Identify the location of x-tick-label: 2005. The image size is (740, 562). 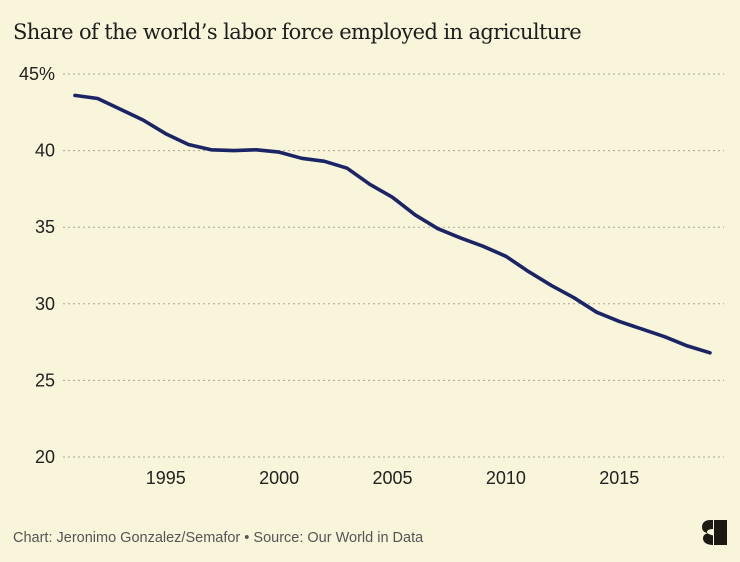
(392, 478).